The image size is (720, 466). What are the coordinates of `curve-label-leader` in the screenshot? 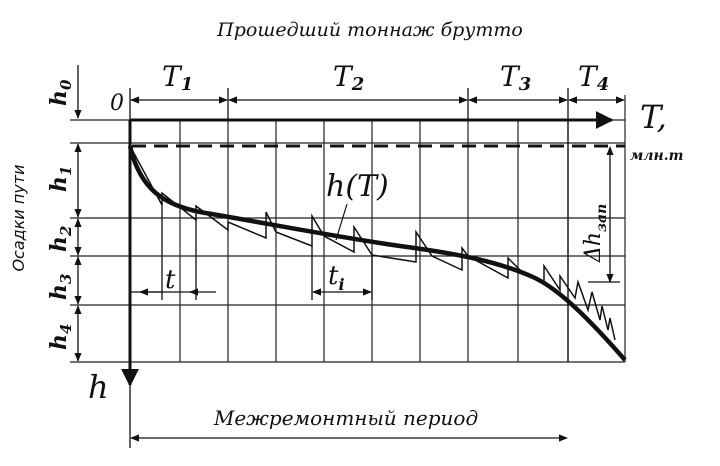 It's located at (341, 222).